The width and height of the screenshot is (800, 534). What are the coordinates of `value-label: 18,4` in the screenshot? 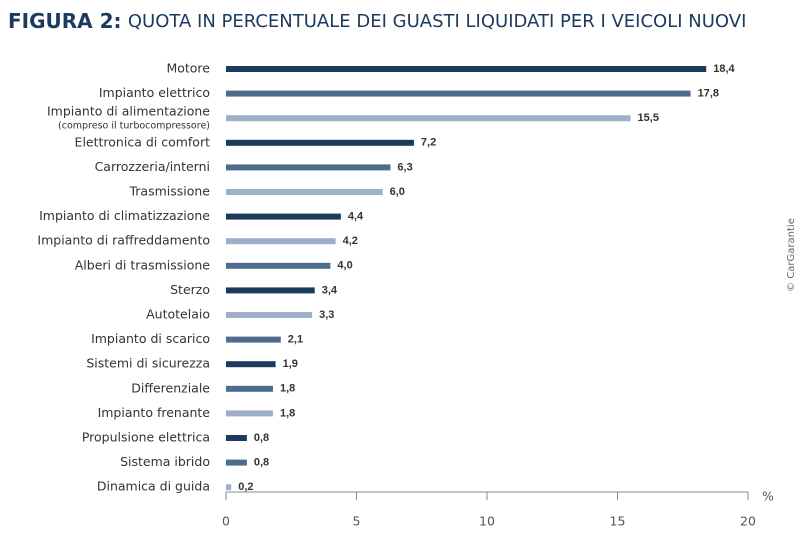 It's located at (724, 69).